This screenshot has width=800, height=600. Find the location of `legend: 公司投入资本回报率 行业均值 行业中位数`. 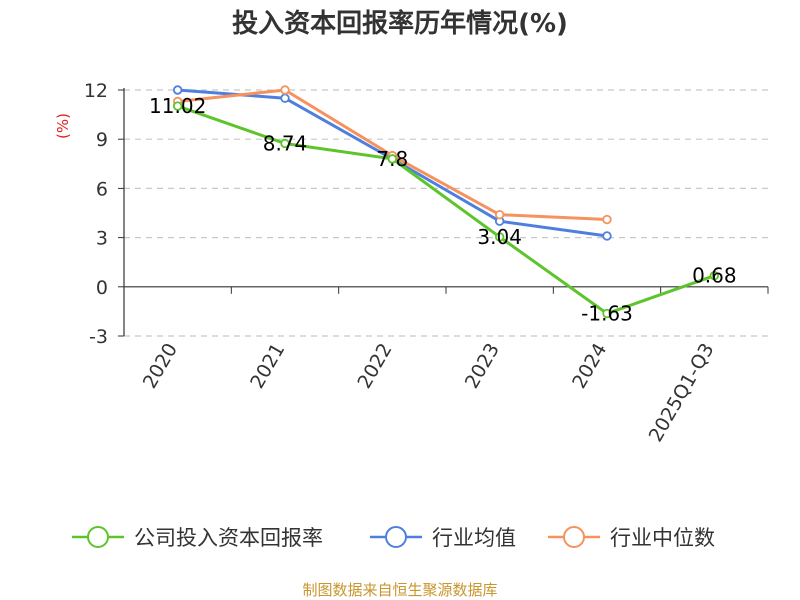

legend: 公司投入资本回报率 行业均值 行业中位数 is located at coordinates (393, 538).